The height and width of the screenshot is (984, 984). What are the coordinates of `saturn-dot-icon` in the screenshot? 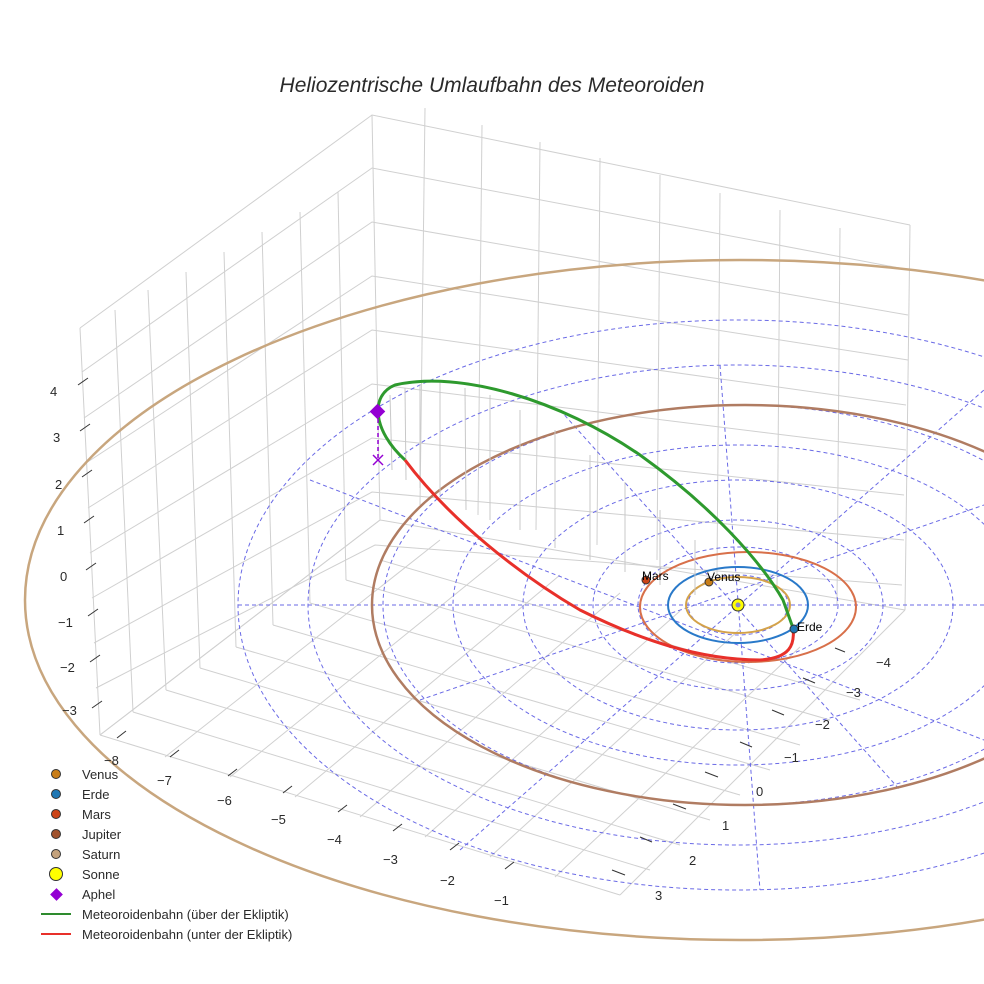 It's located at (56, 854).